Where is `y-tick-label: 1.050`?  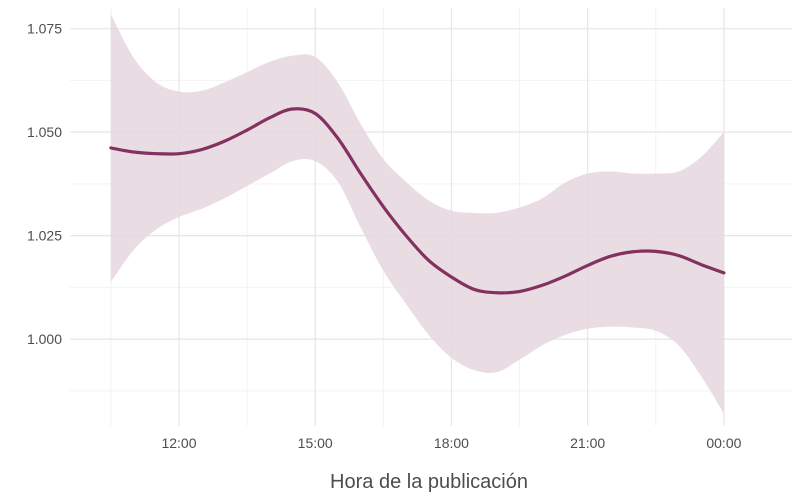
y-tick-label: 1.050 is located at coordinates (44, 132).